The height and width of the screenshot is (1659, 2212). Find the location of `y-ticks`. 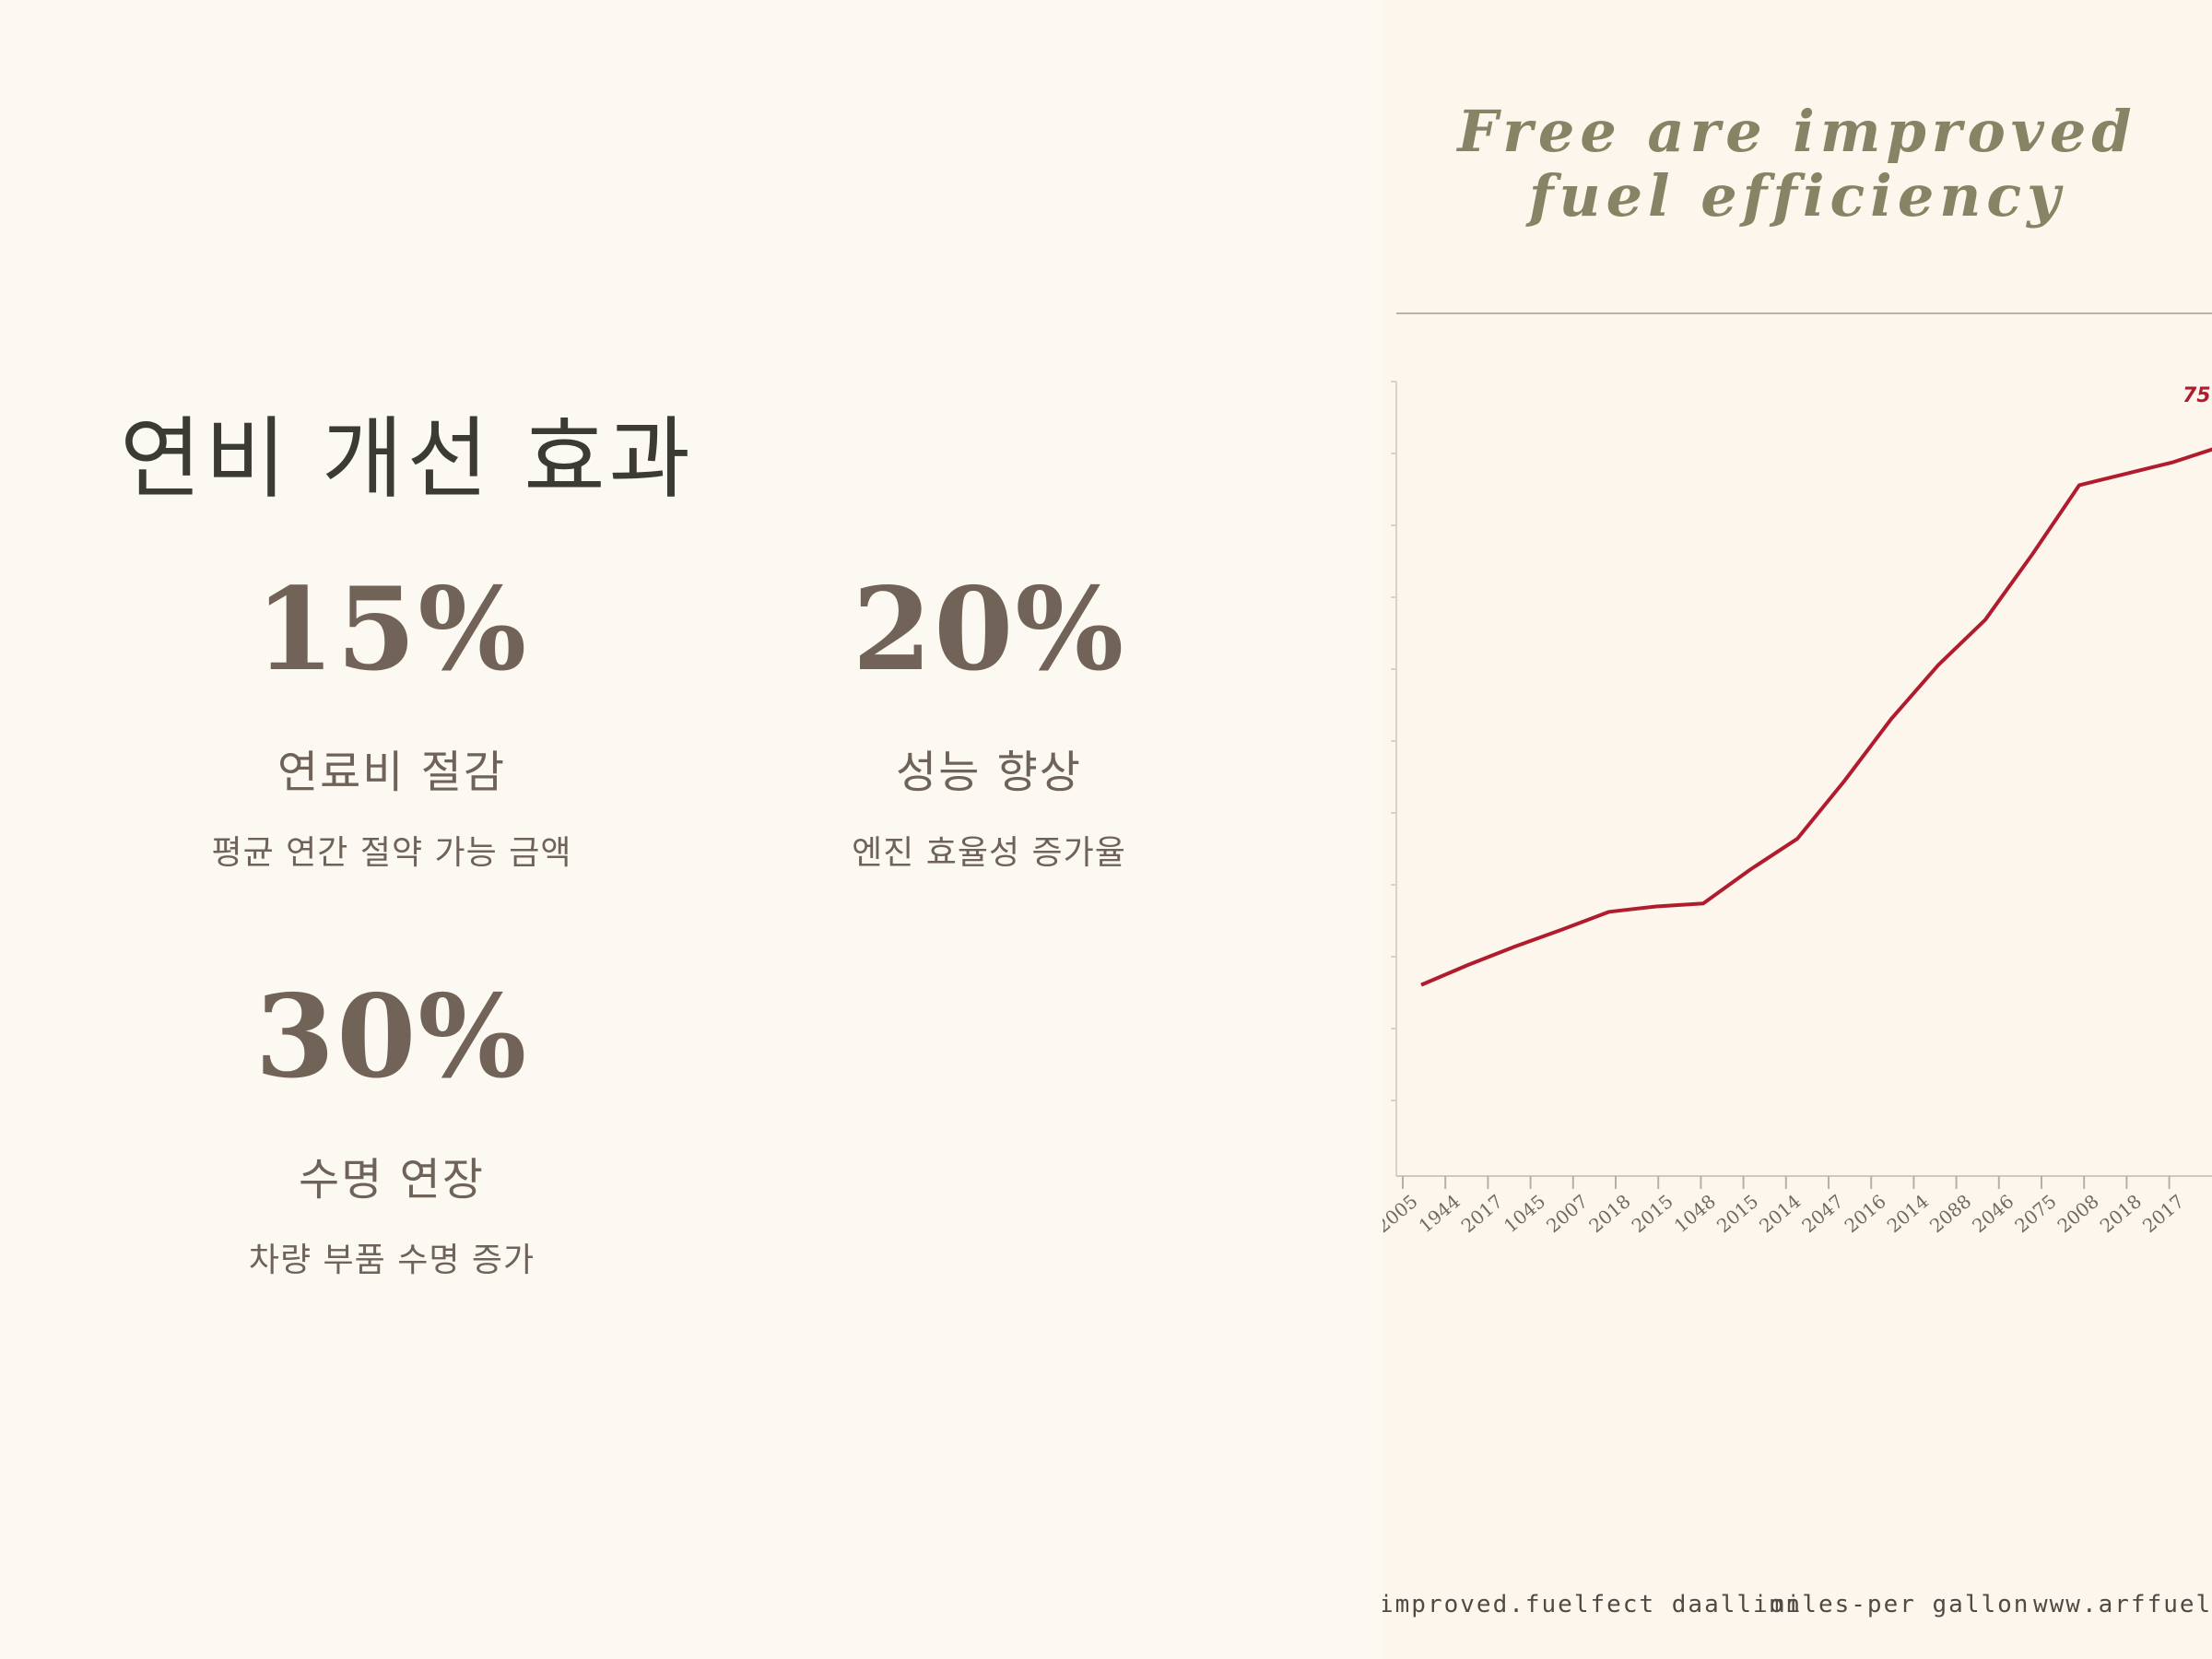

y-ticks is located at coordinates (1393, 741).